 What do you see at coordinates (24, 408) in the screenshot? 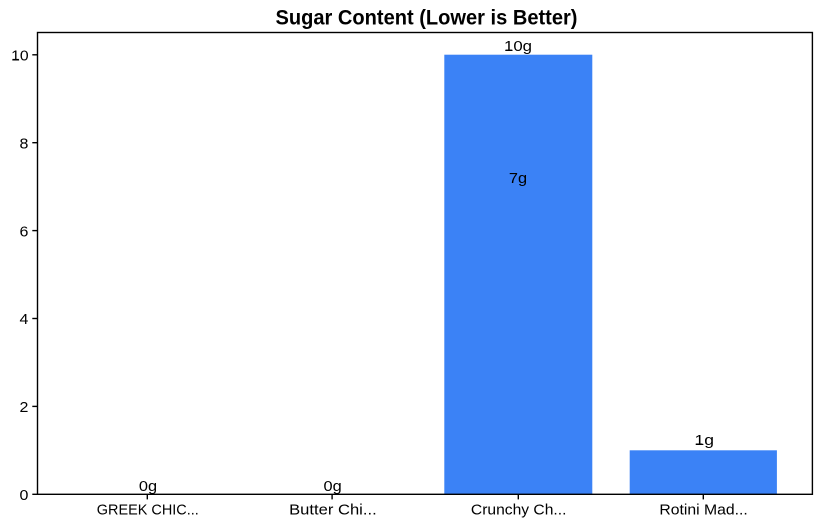
I see `svg-text: 2` at bounding box center [24, 408].